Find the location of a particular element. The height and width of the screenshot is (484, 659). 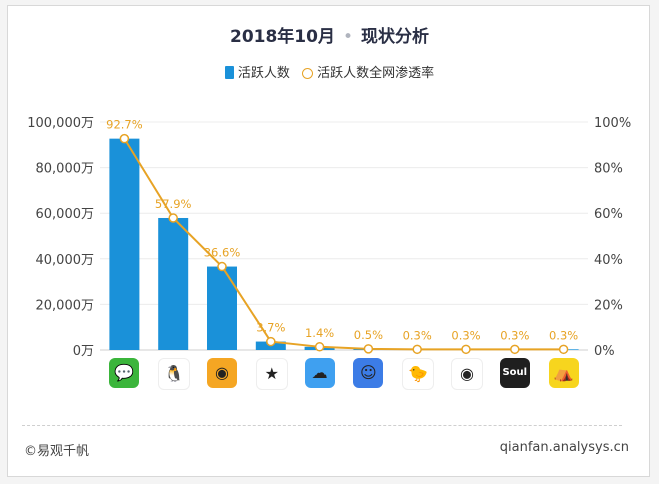

y-left-tick-label: 20,000万 is located at coordinates (65, 305).